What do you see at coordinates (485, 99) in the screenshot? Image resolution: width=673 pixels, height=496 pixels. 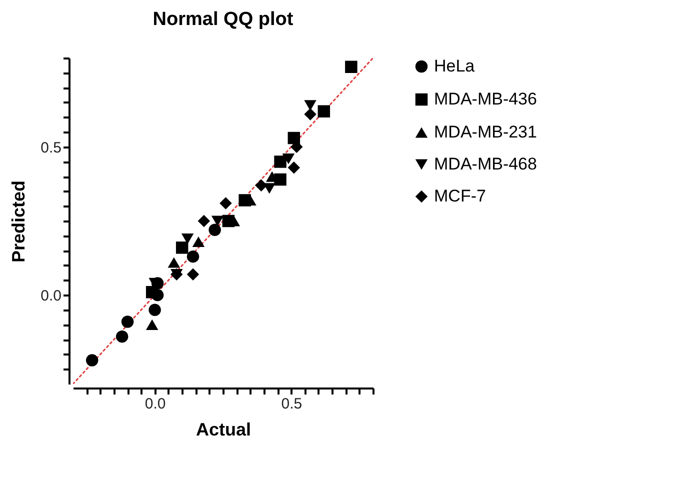 I see `legend-label: MDA-MB-436` at bounding box center [485, 99].